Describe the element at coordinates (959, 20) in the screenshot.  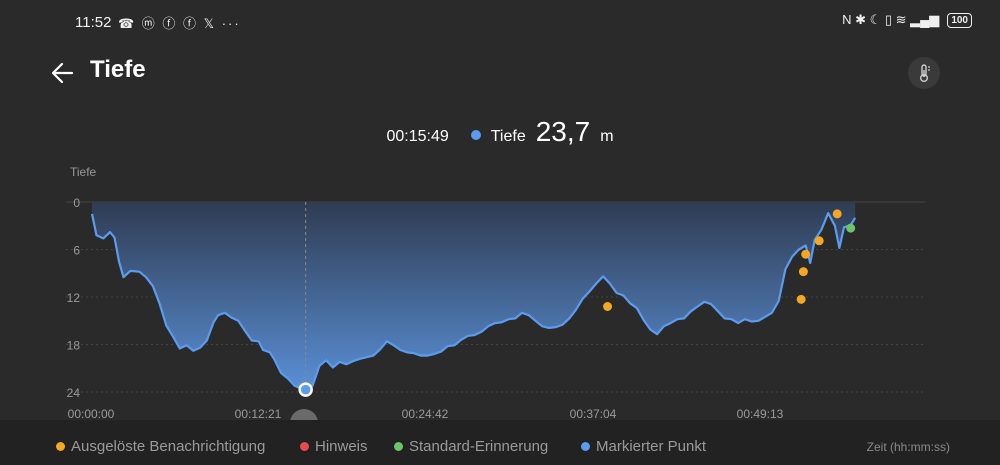
I see `battery-icon: 100` at that location.